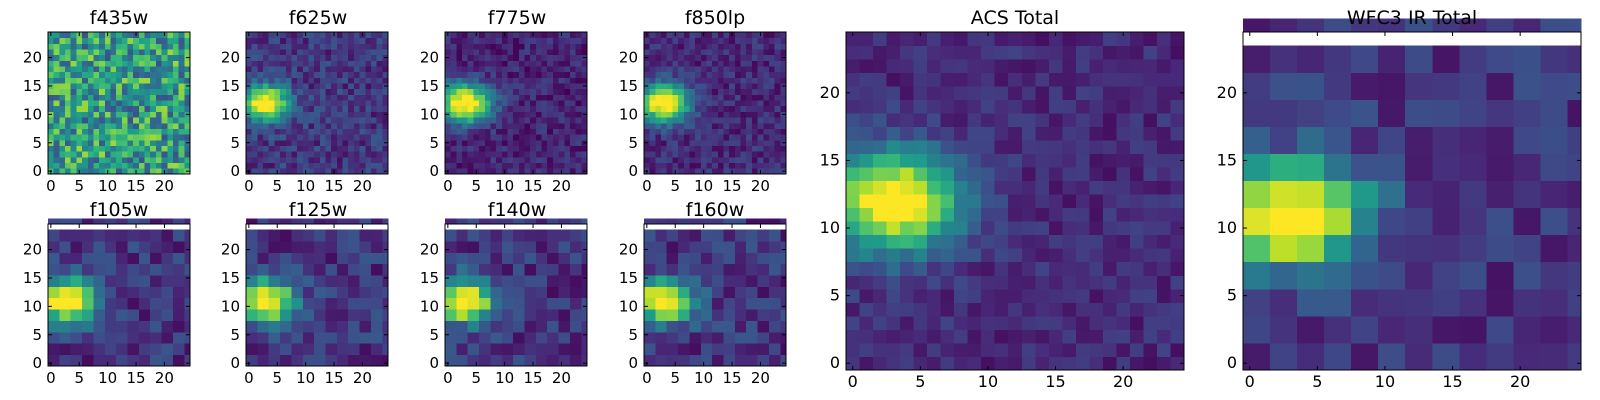 Image resolution: width=1600 pixels, height=400 pixels. What do you see at coordinates (230, 58) in the screenshot?
I see `y-tick-label: 20` at bounding box center [230, 58].